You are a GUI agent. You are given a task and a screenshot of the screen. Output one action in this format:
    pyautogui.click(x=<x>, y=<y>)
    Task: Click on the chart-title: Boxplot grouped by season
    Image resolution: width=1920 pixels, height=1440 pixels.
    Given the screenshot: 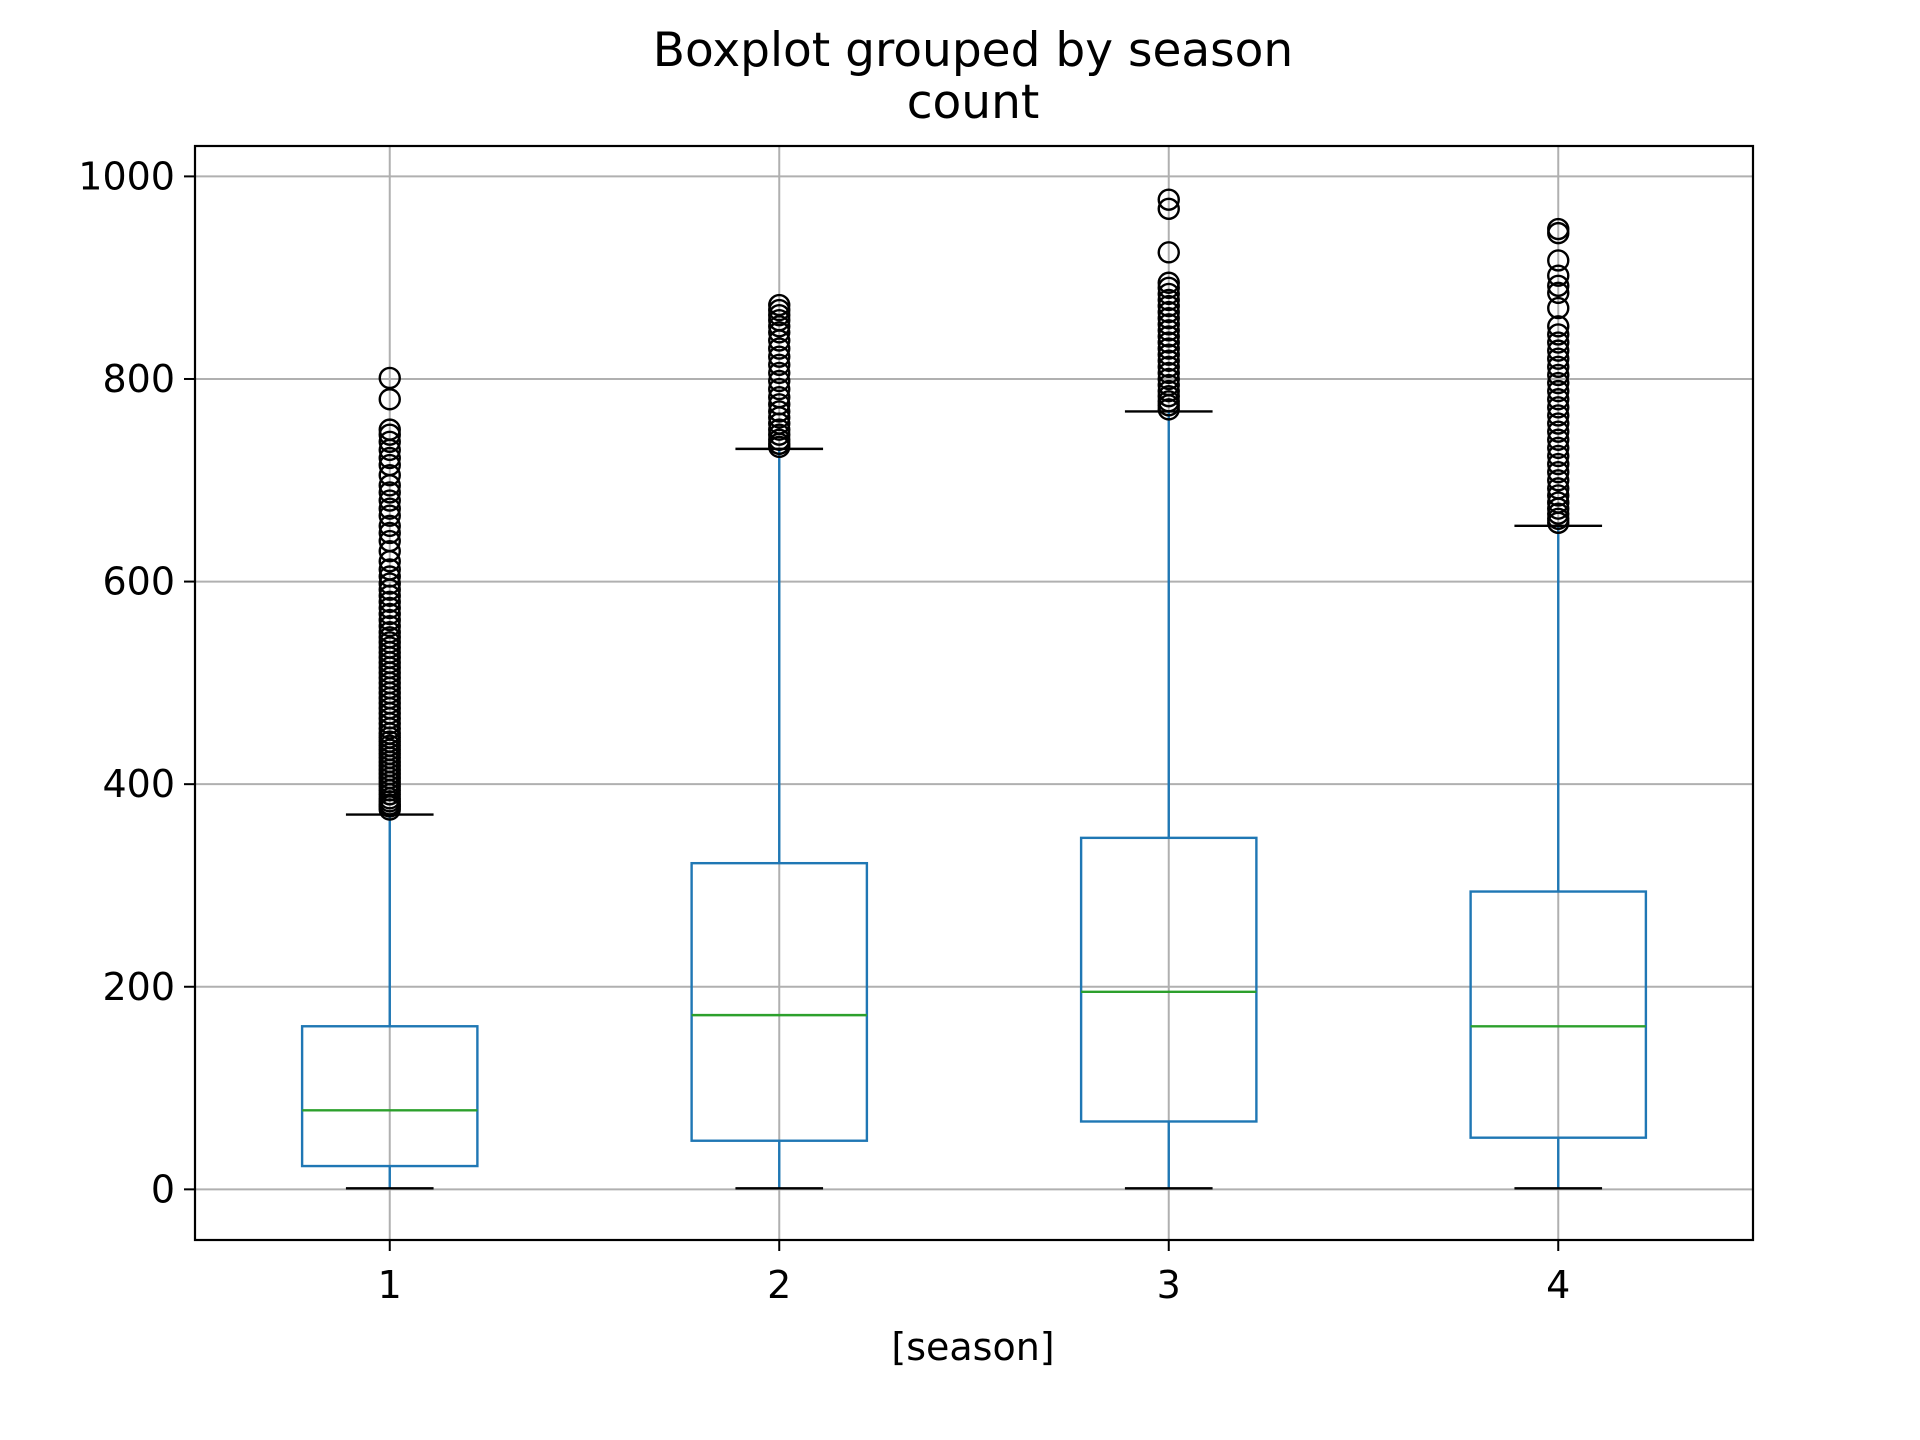 What is the action you would take?
    pyautogui.click(x=973, y=50)
    